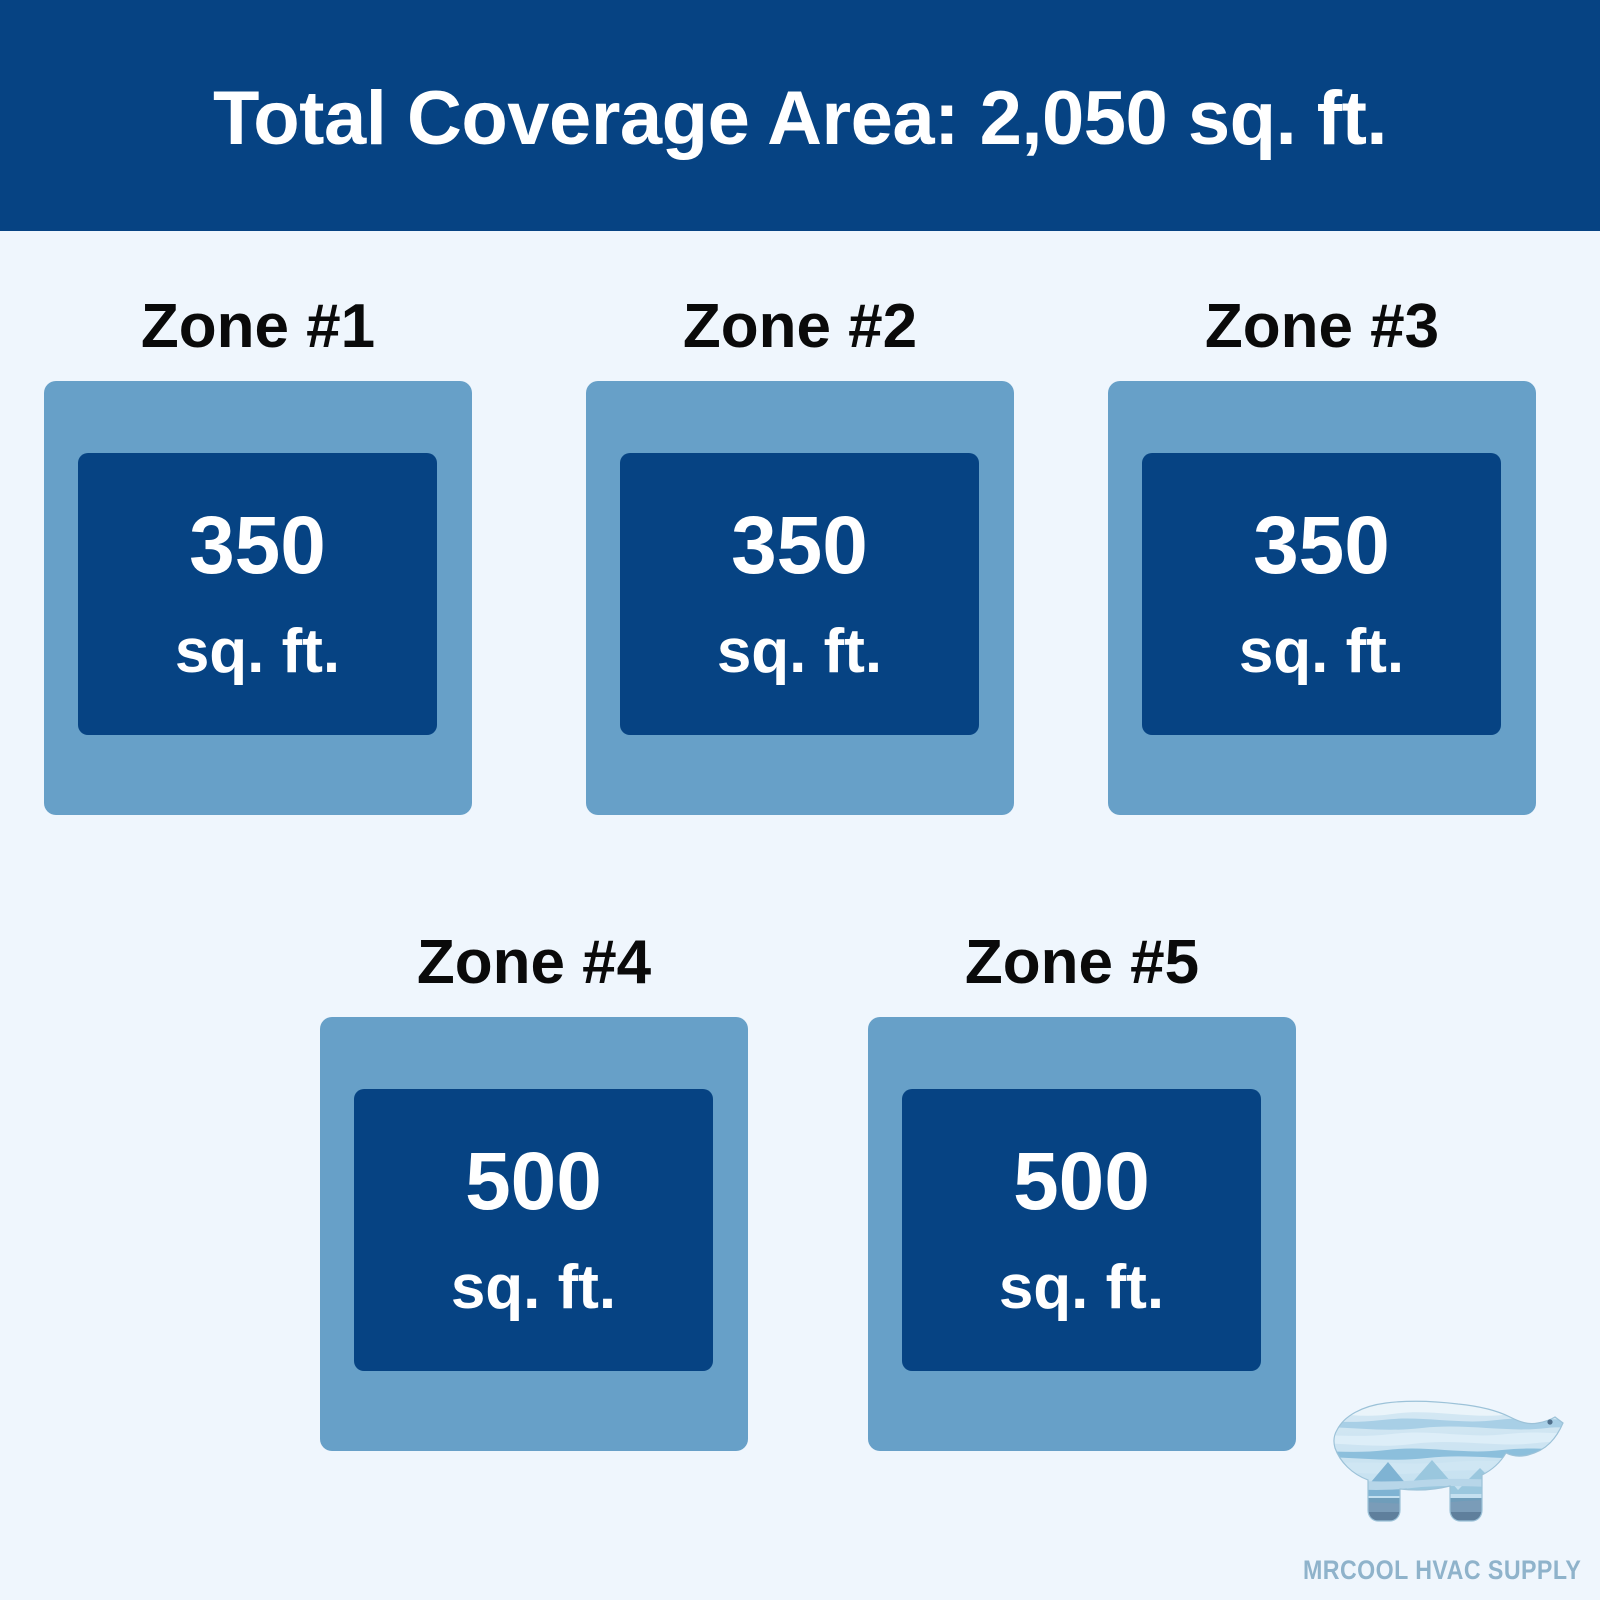 Image resolution: width=1600 pixels, height=1600 pixels. I want to click on bear-outline, so click(1448, 1461).